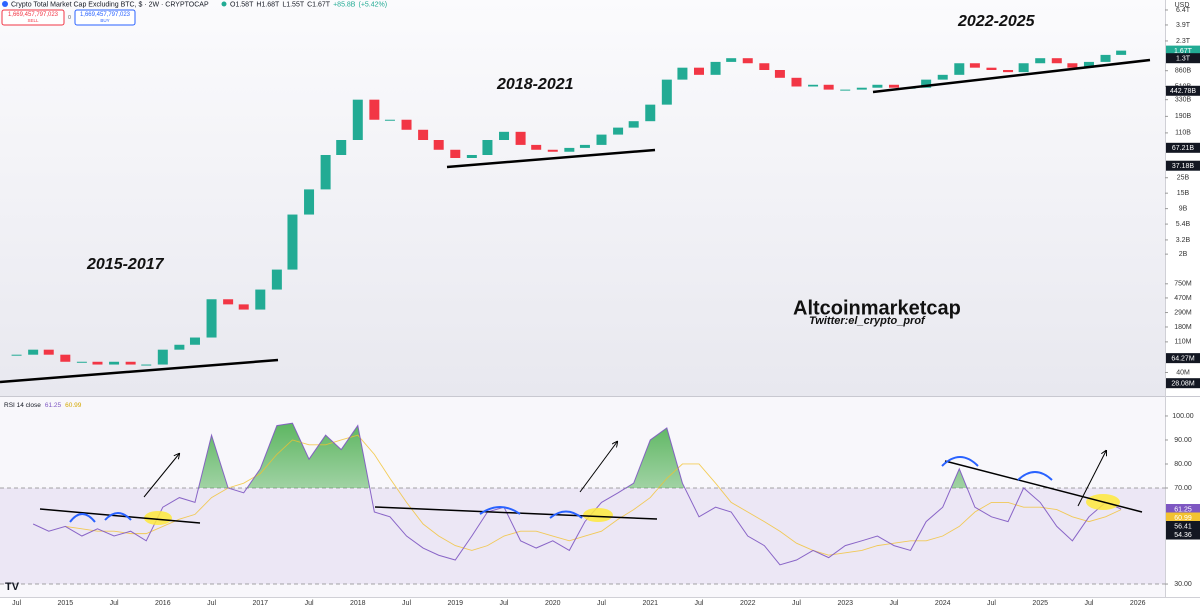  Describe the element at coordinates (1183, 240) in the screenshot. I see `y-tick-label: 3.2B` at that location.